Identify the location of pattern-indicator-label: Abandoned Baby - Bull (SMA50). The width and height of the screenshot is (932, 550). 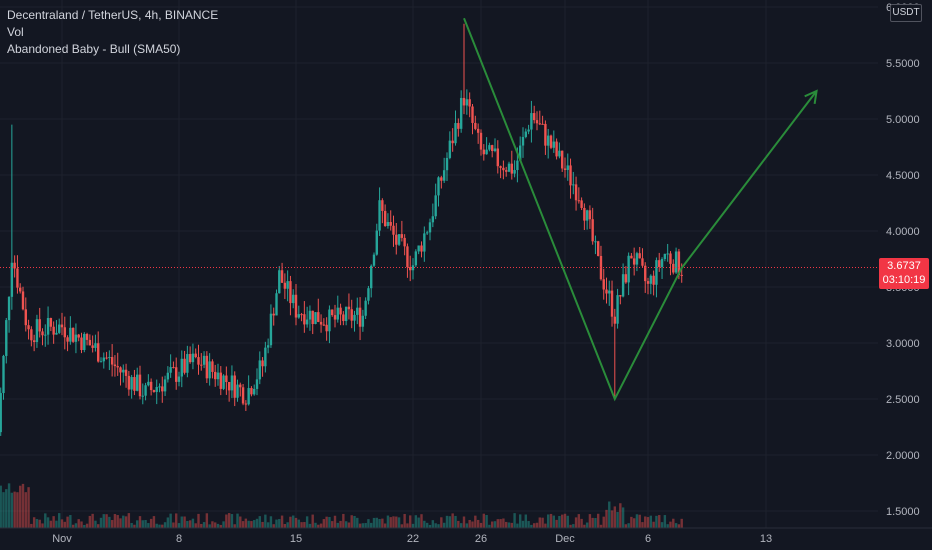
(94, 49).